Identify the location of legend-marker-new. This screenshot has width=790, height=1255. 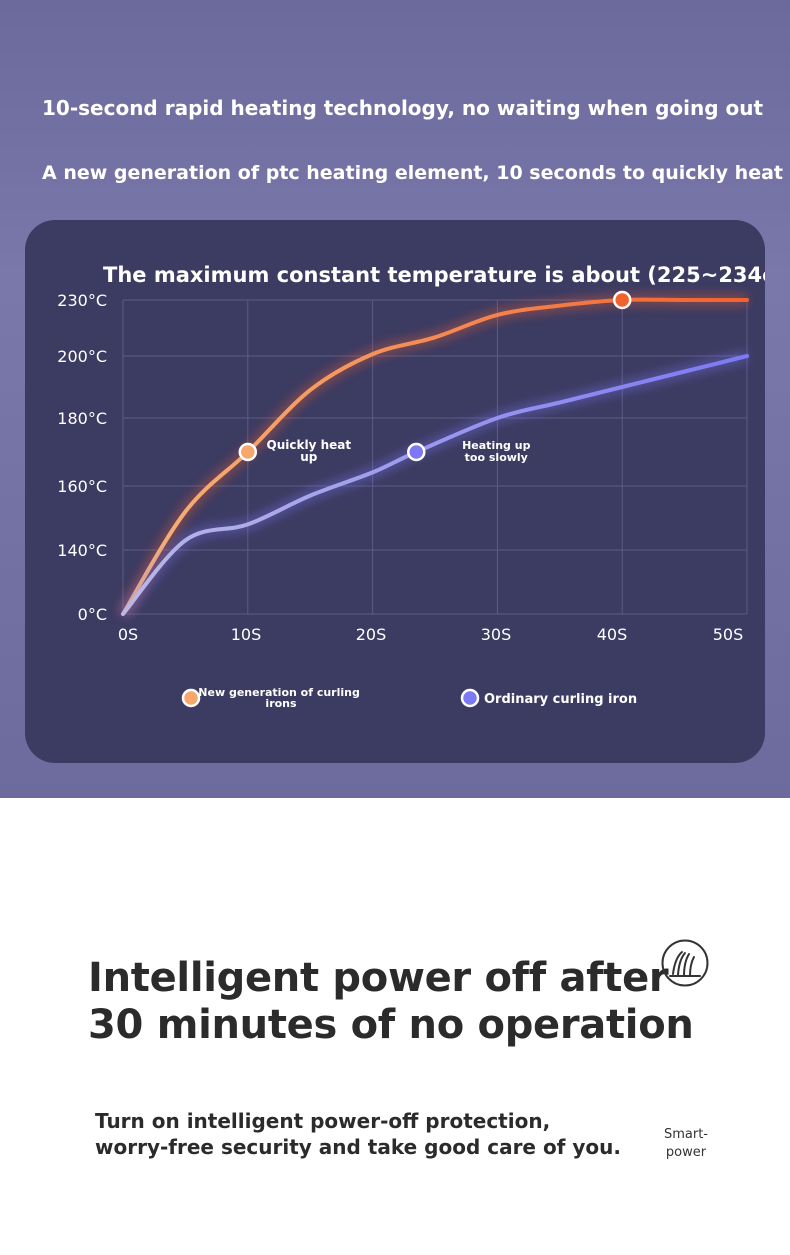
(191, 698).